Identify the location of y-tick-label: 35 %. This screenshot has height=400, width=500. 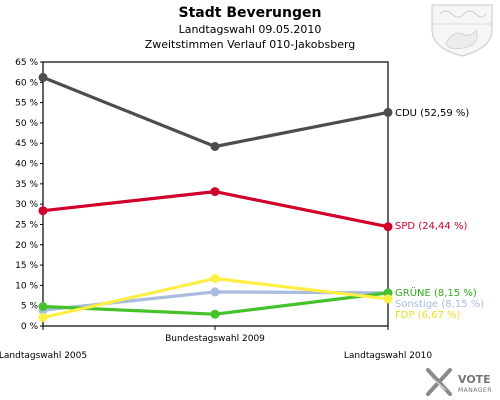
(26, 185).